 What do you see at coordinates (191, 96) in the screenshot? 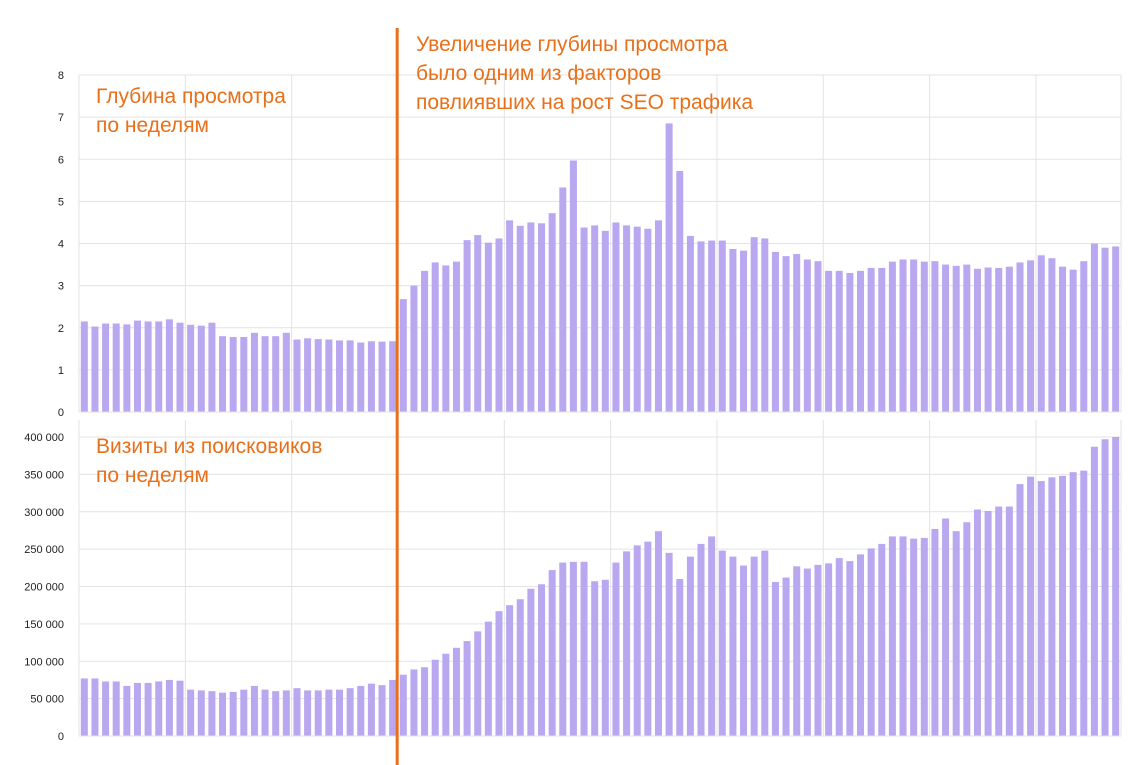
I see `depth-title-line-1: Глубина просмотра` at bounding box center [191, 96].